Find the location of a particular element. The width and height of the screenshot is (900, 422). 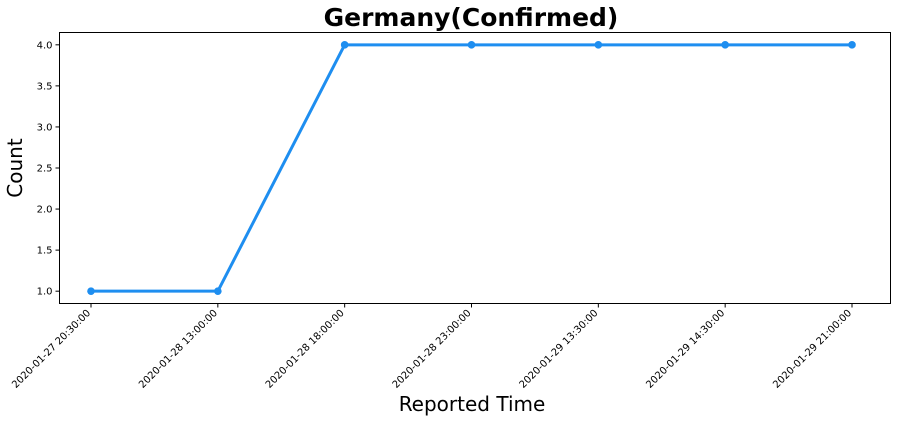

x-tick-label: 2020-01-28 18:00:00 is located at coordinates (305, 349).